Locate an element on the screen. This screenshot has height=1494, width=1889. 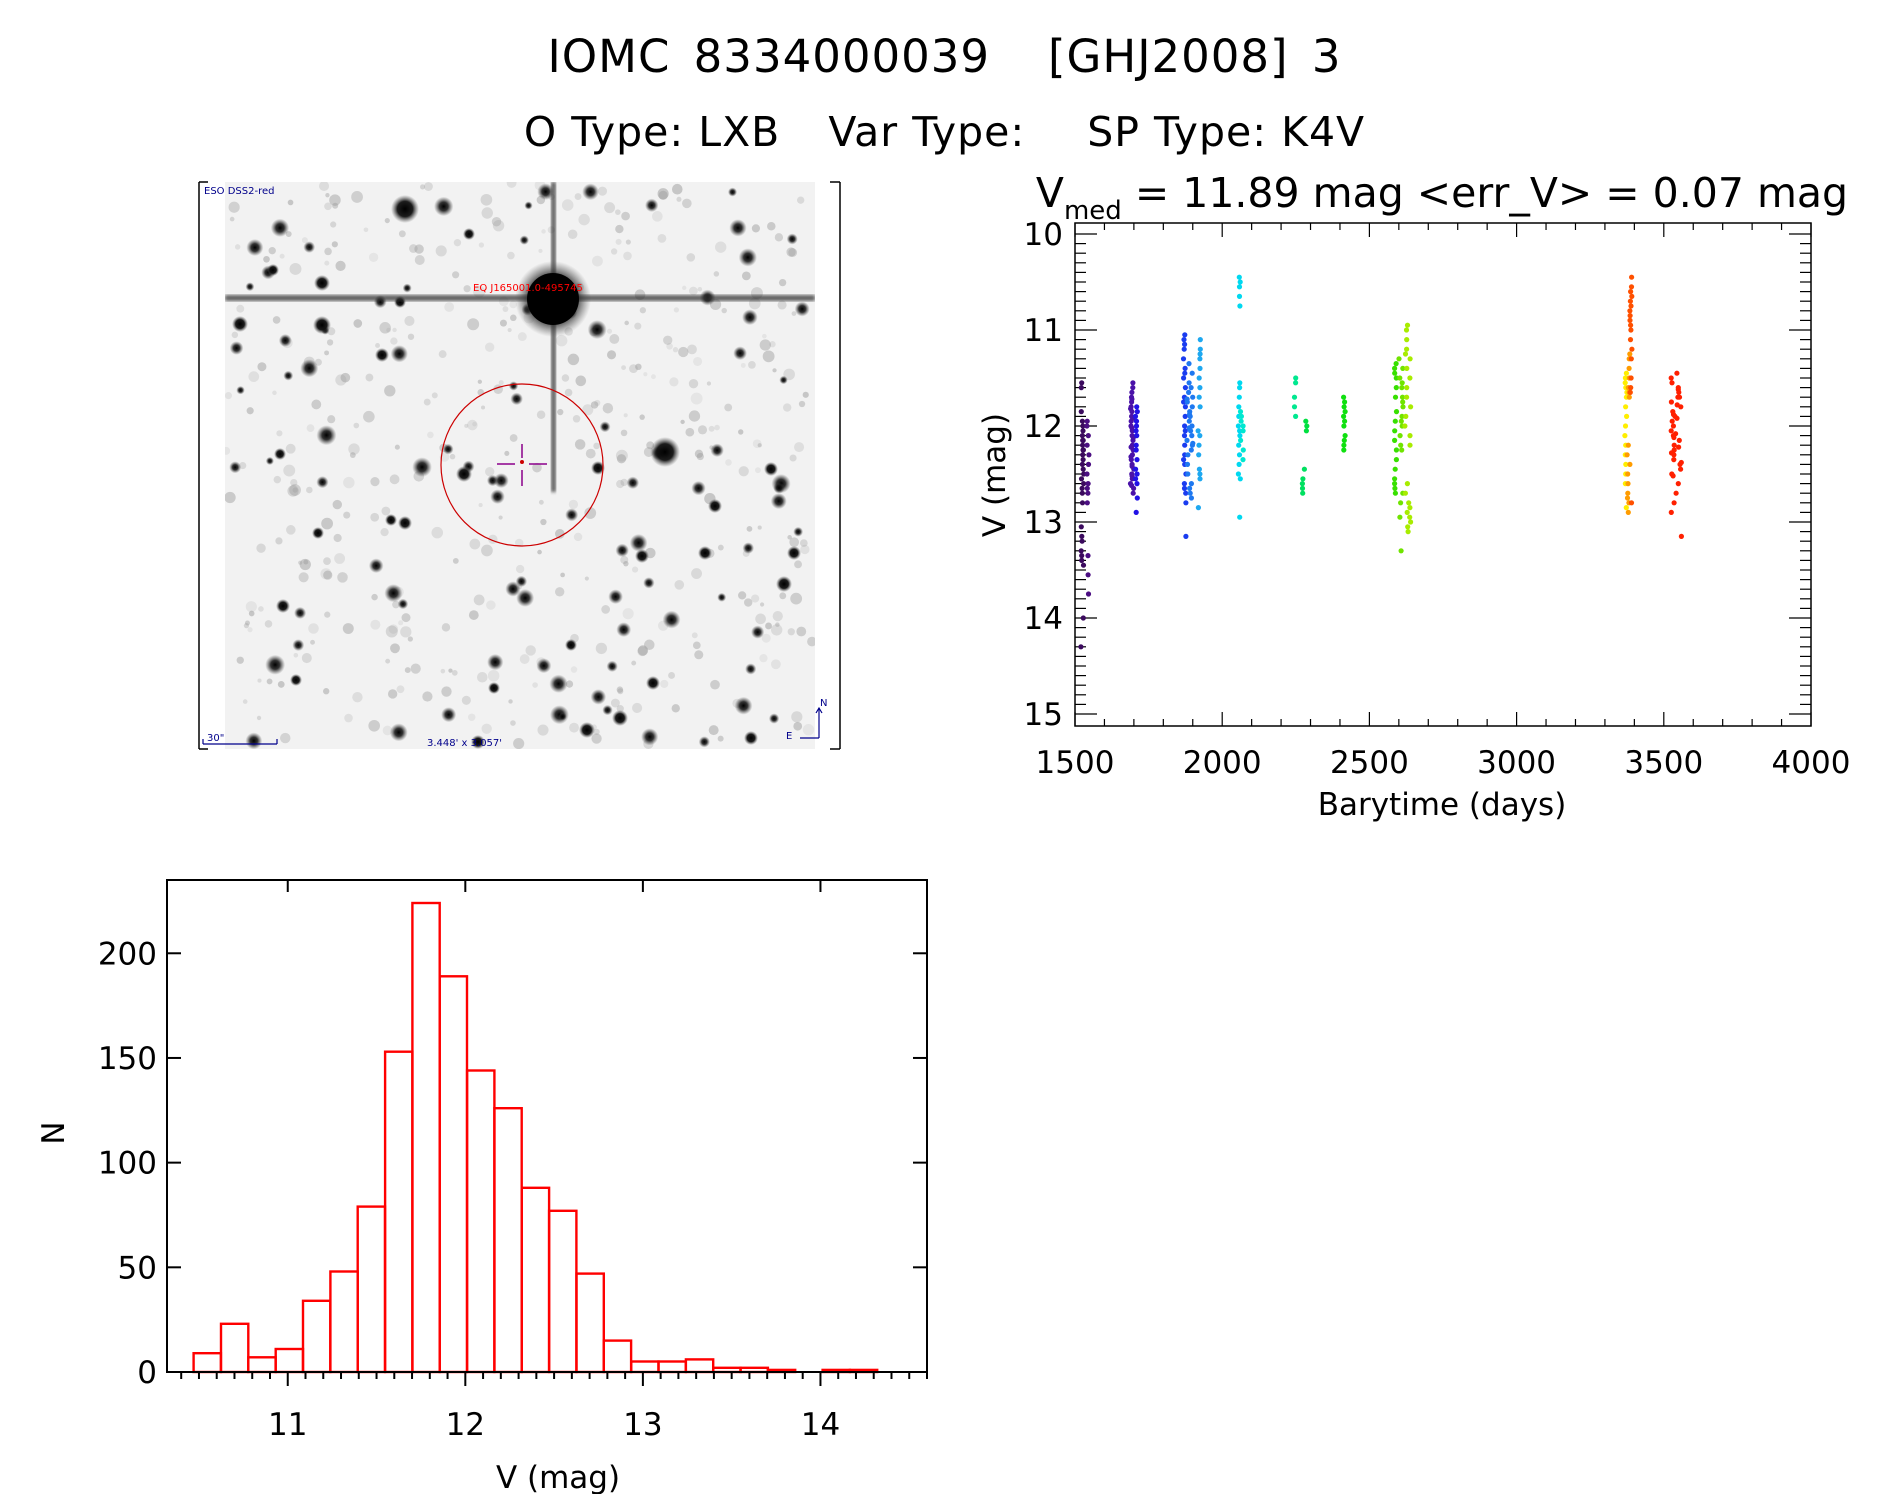
object-id: IOMC 8334000039 is located at coordinates (768, 56).